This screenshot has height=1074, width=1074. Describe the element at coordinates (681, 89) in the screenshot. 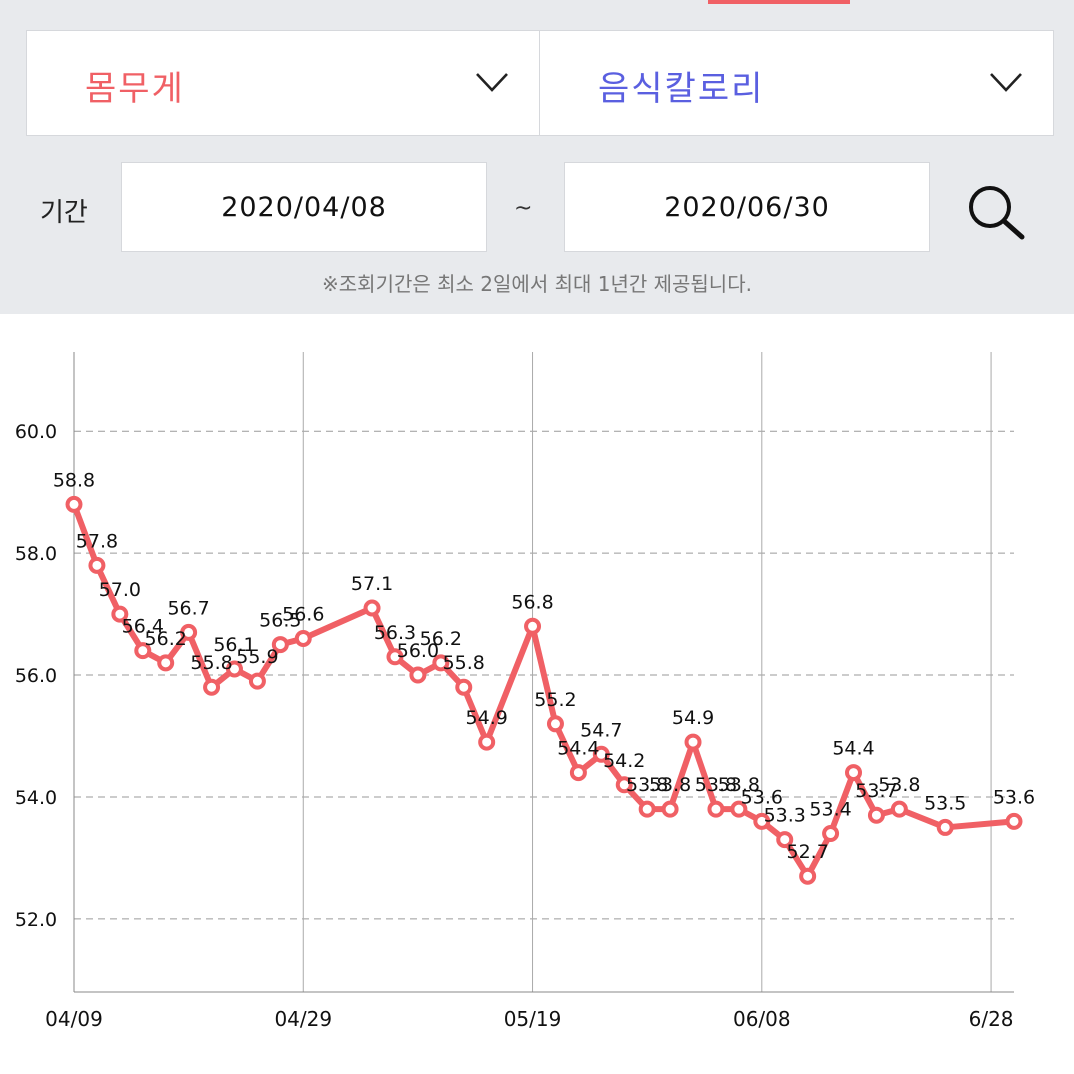

I see `compare-select-value: 음식칼로리` at that location.